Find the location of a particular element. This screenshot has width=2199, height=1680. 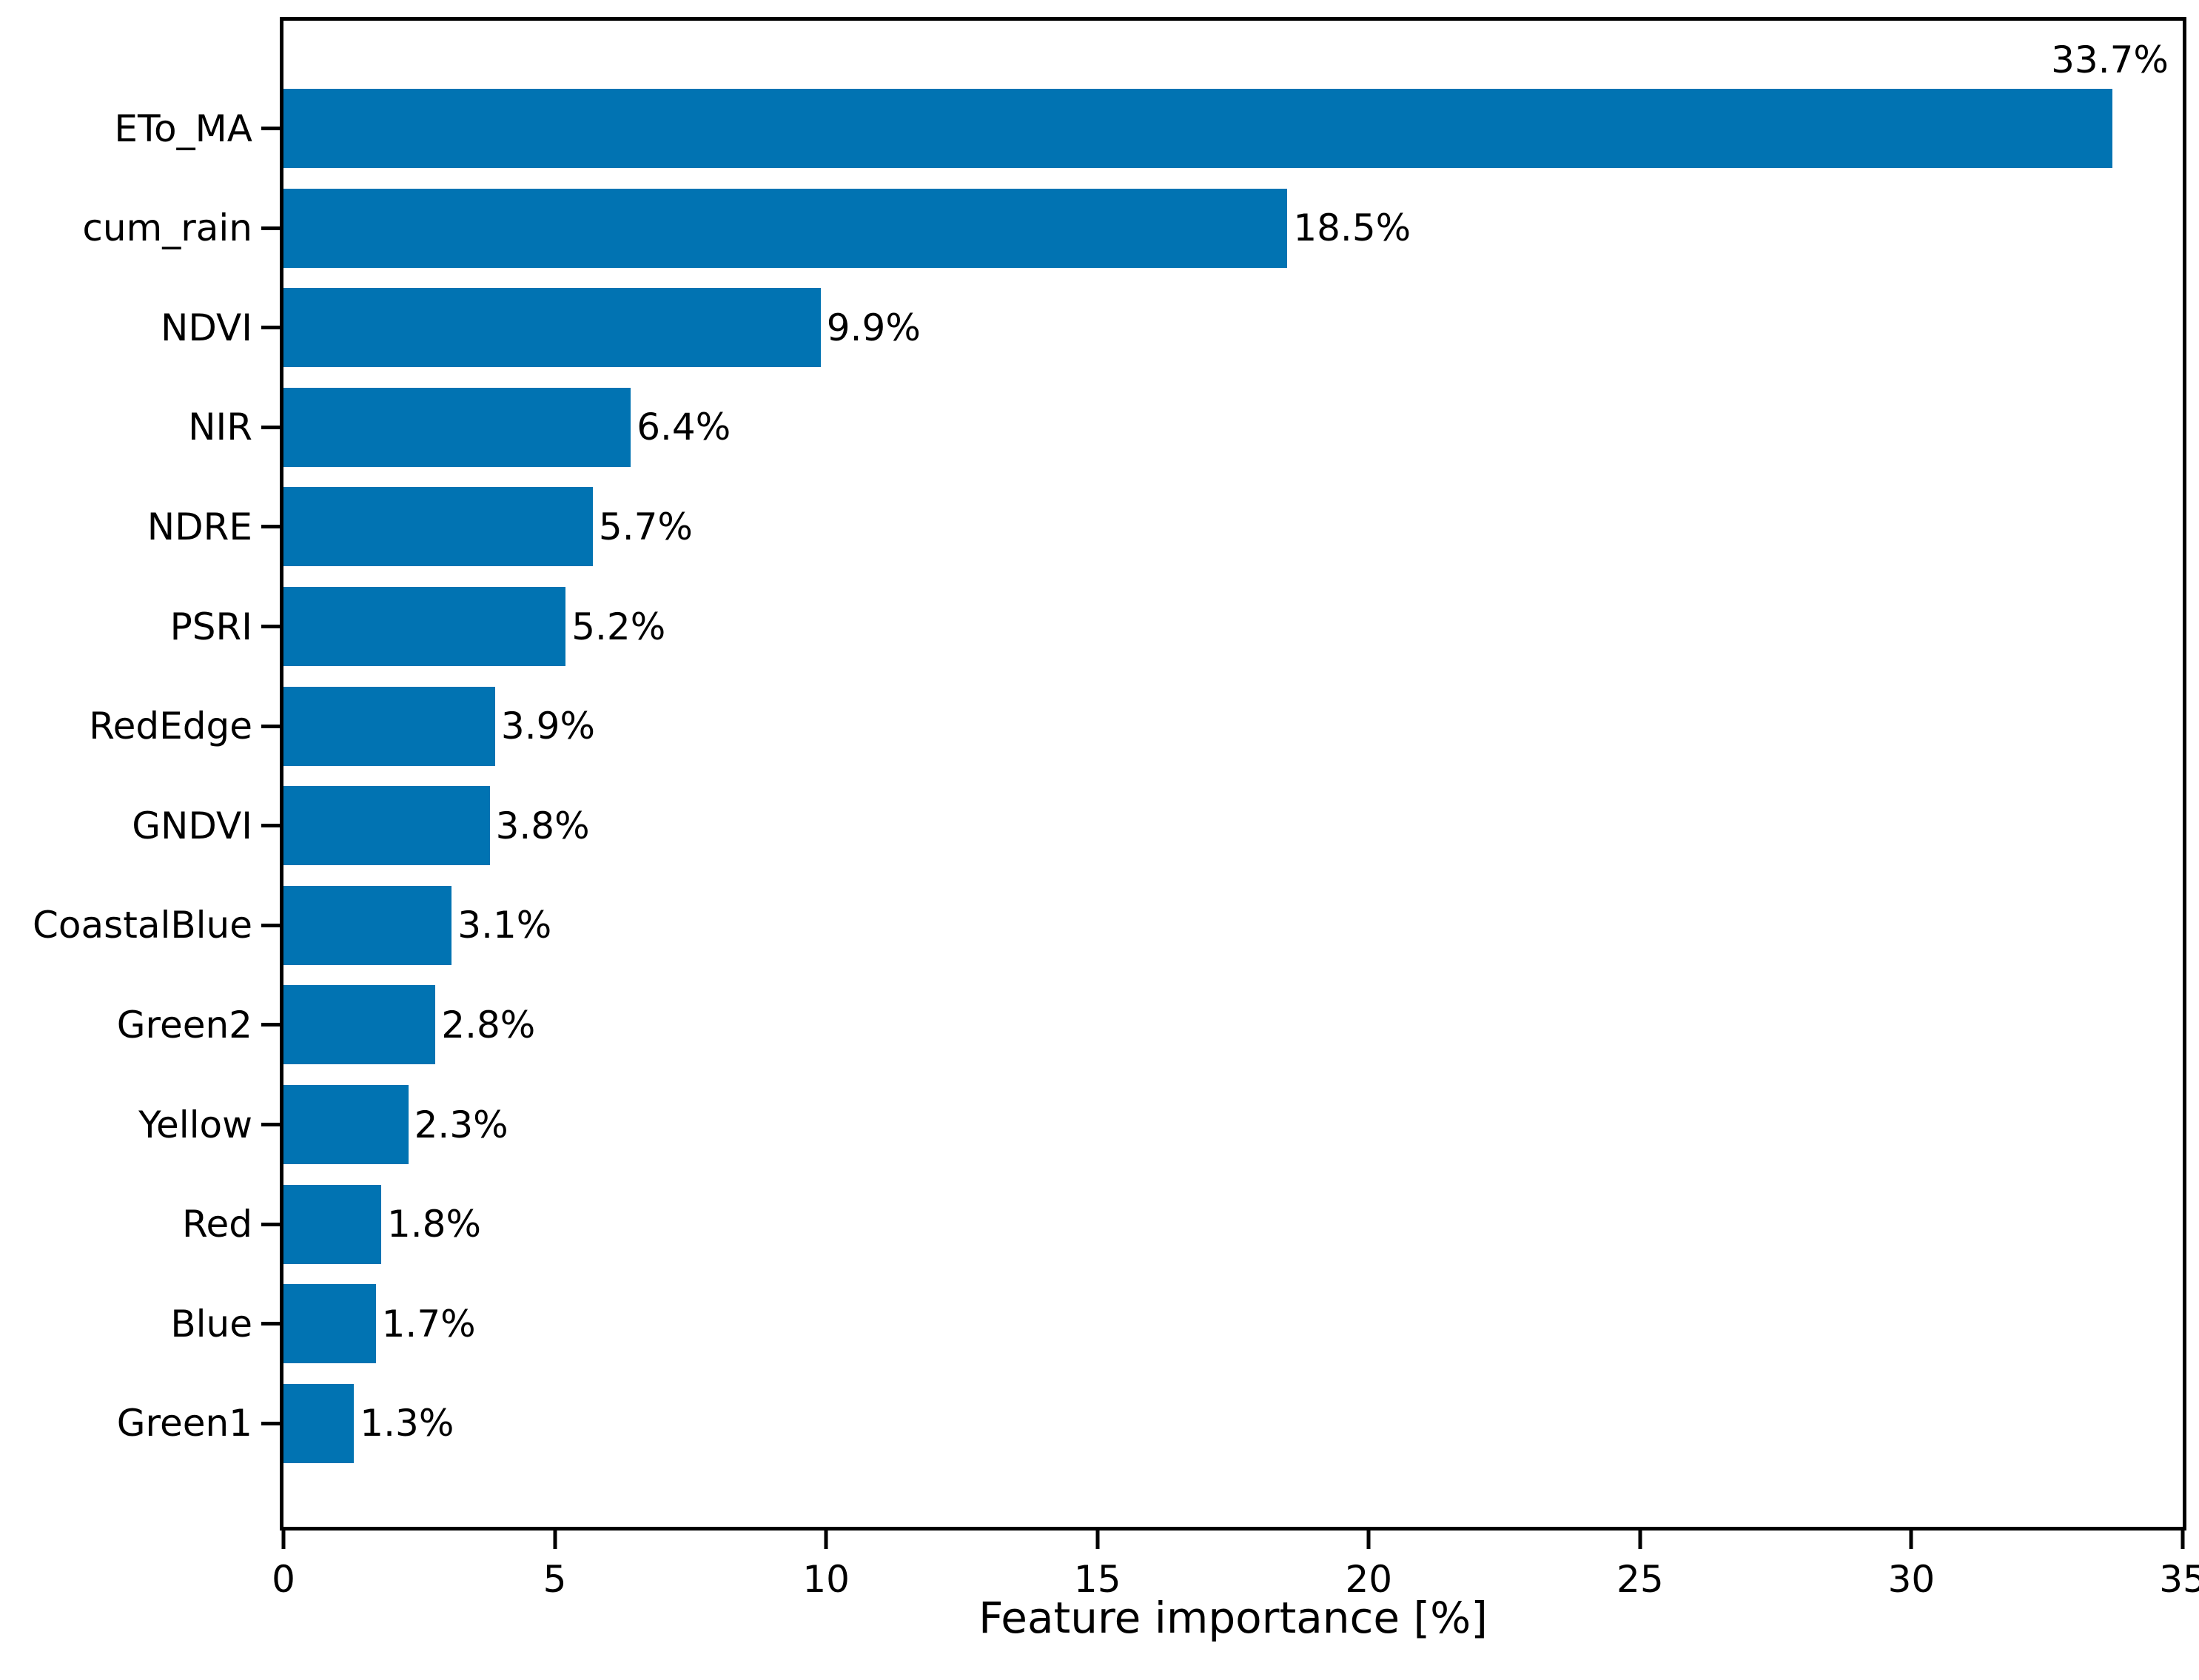

bar-row: 1.7% Blue is located at coordinates (1176, 1324).